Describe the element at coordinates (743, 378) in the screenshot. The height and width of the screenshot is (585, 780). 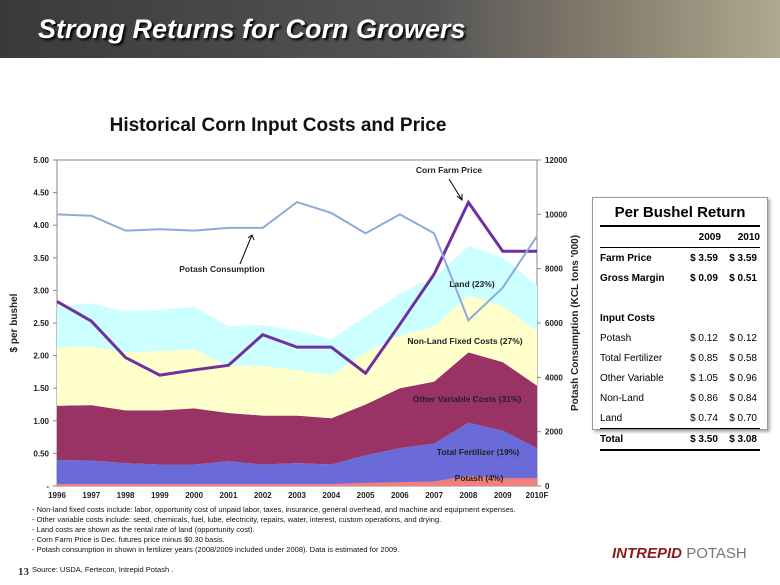
I see `table-cell: $ 0.96` at that location.